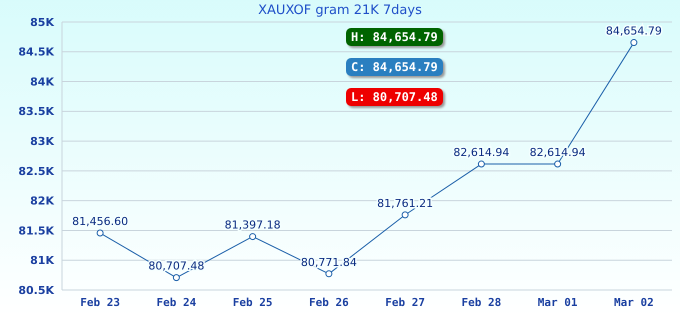  I want to click on y-tick-label: 83K, so click(42, 141).